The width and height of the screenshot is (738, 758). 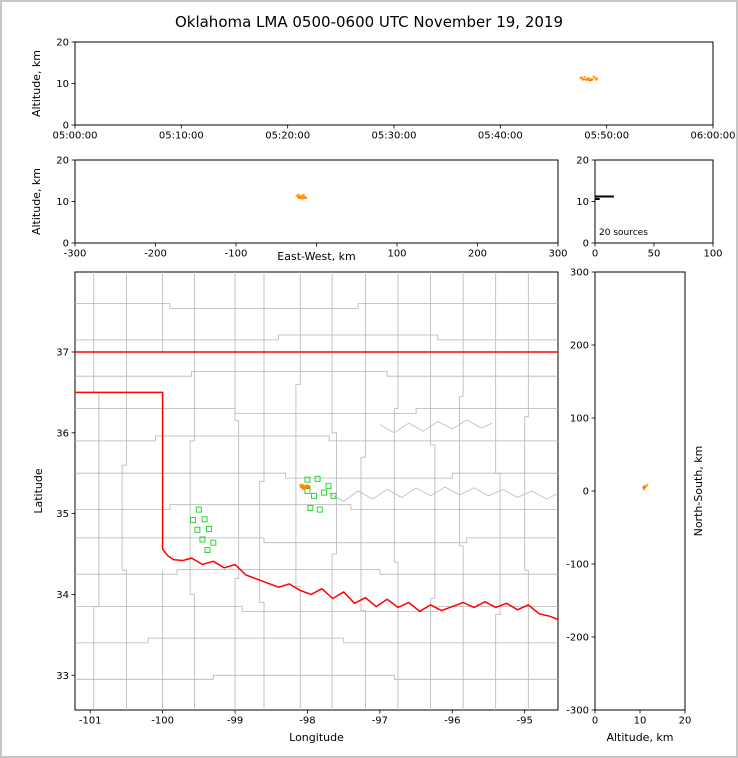 I want to click on x-axis-label: East-West, km, so click(x=316, y=256).